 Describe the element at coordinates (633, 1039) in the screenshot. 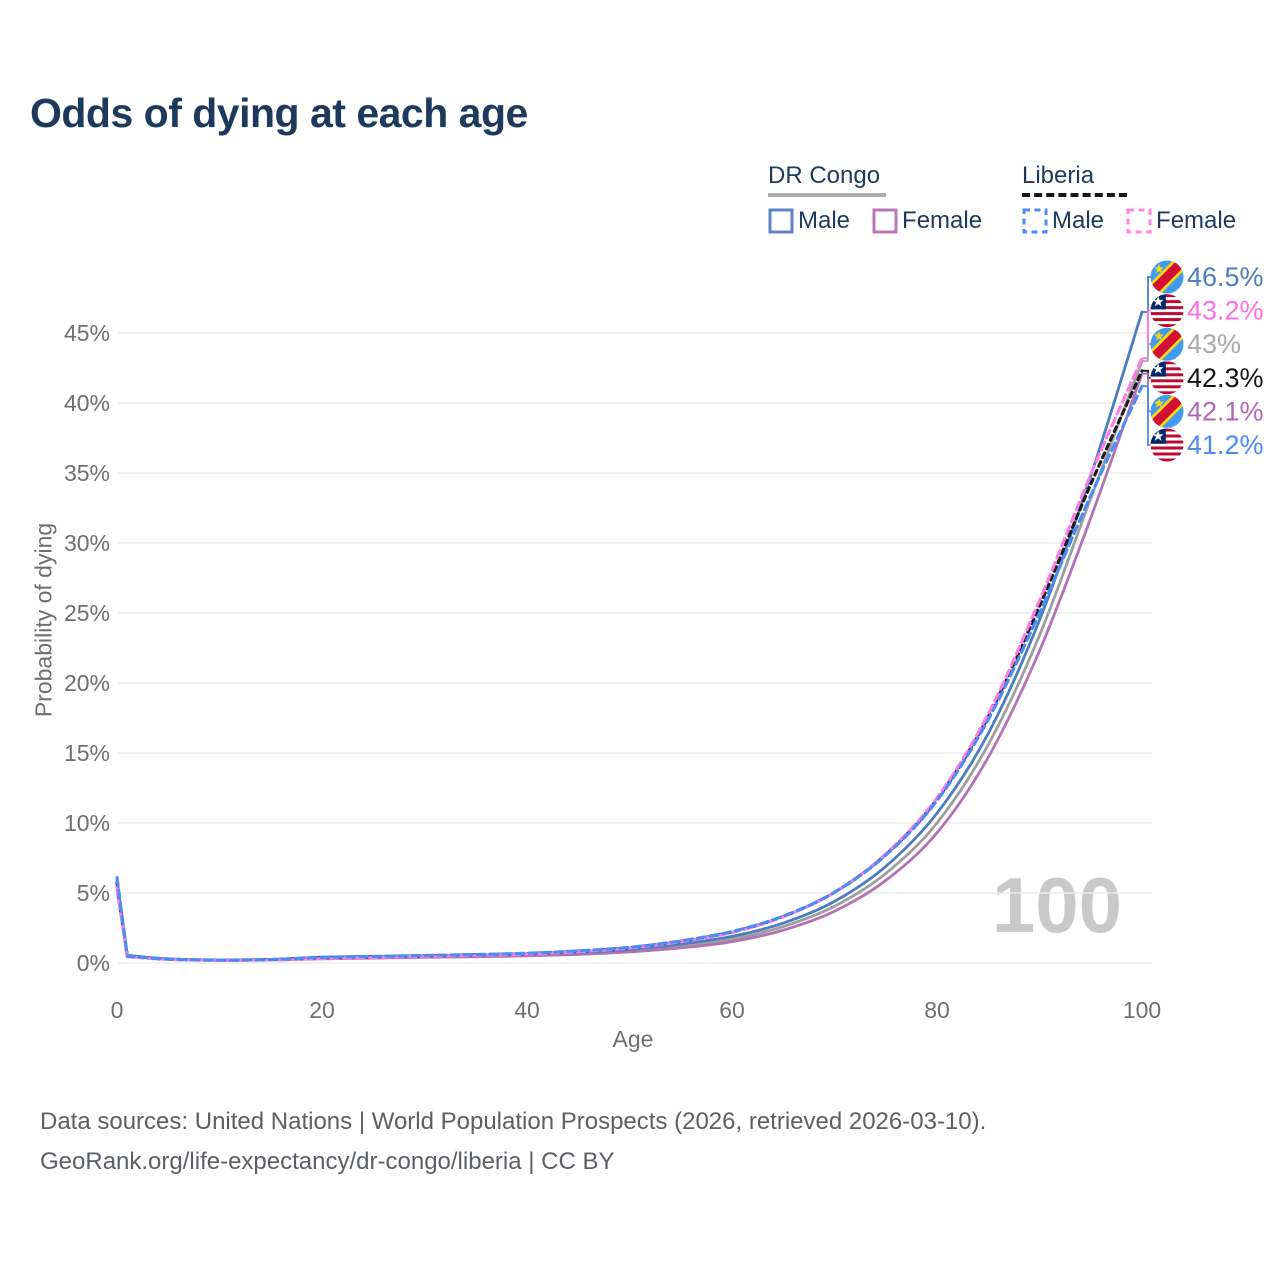

I see `x-axis-title: Age` at that location.